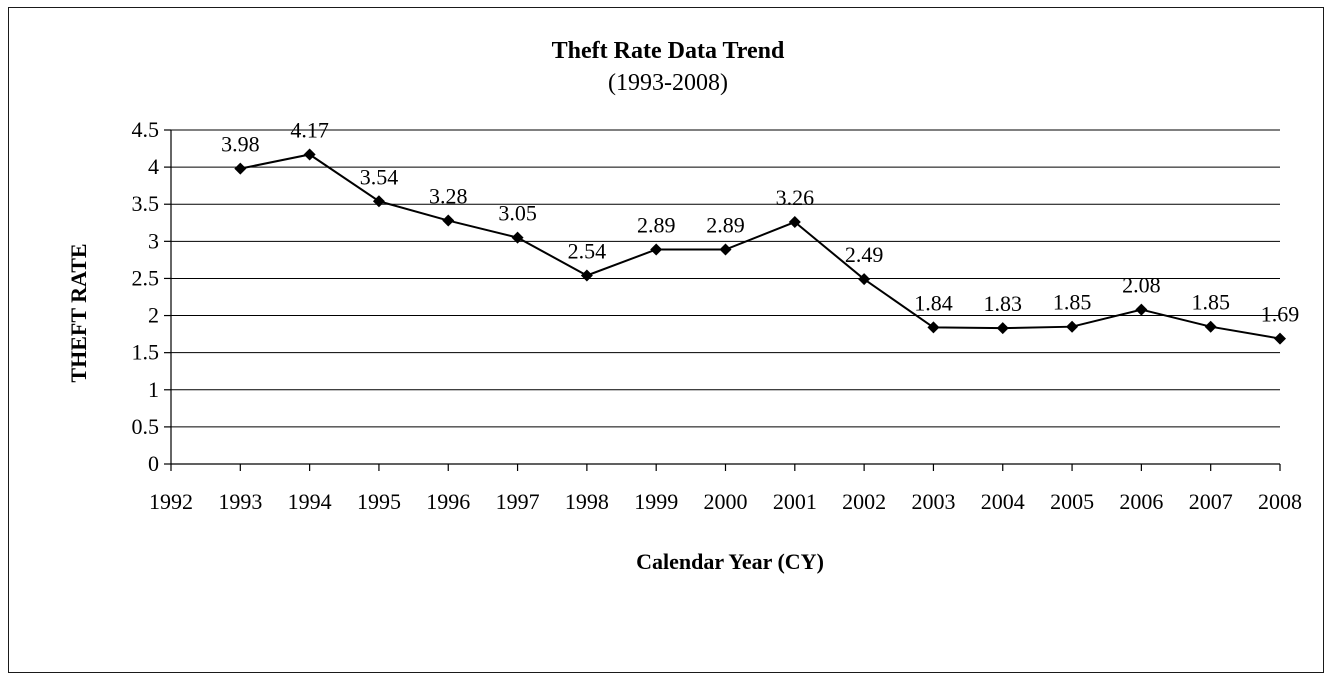  Describe the element at coordinates (240, 168) in the screenshot. I see `data-point-1993` at that location.